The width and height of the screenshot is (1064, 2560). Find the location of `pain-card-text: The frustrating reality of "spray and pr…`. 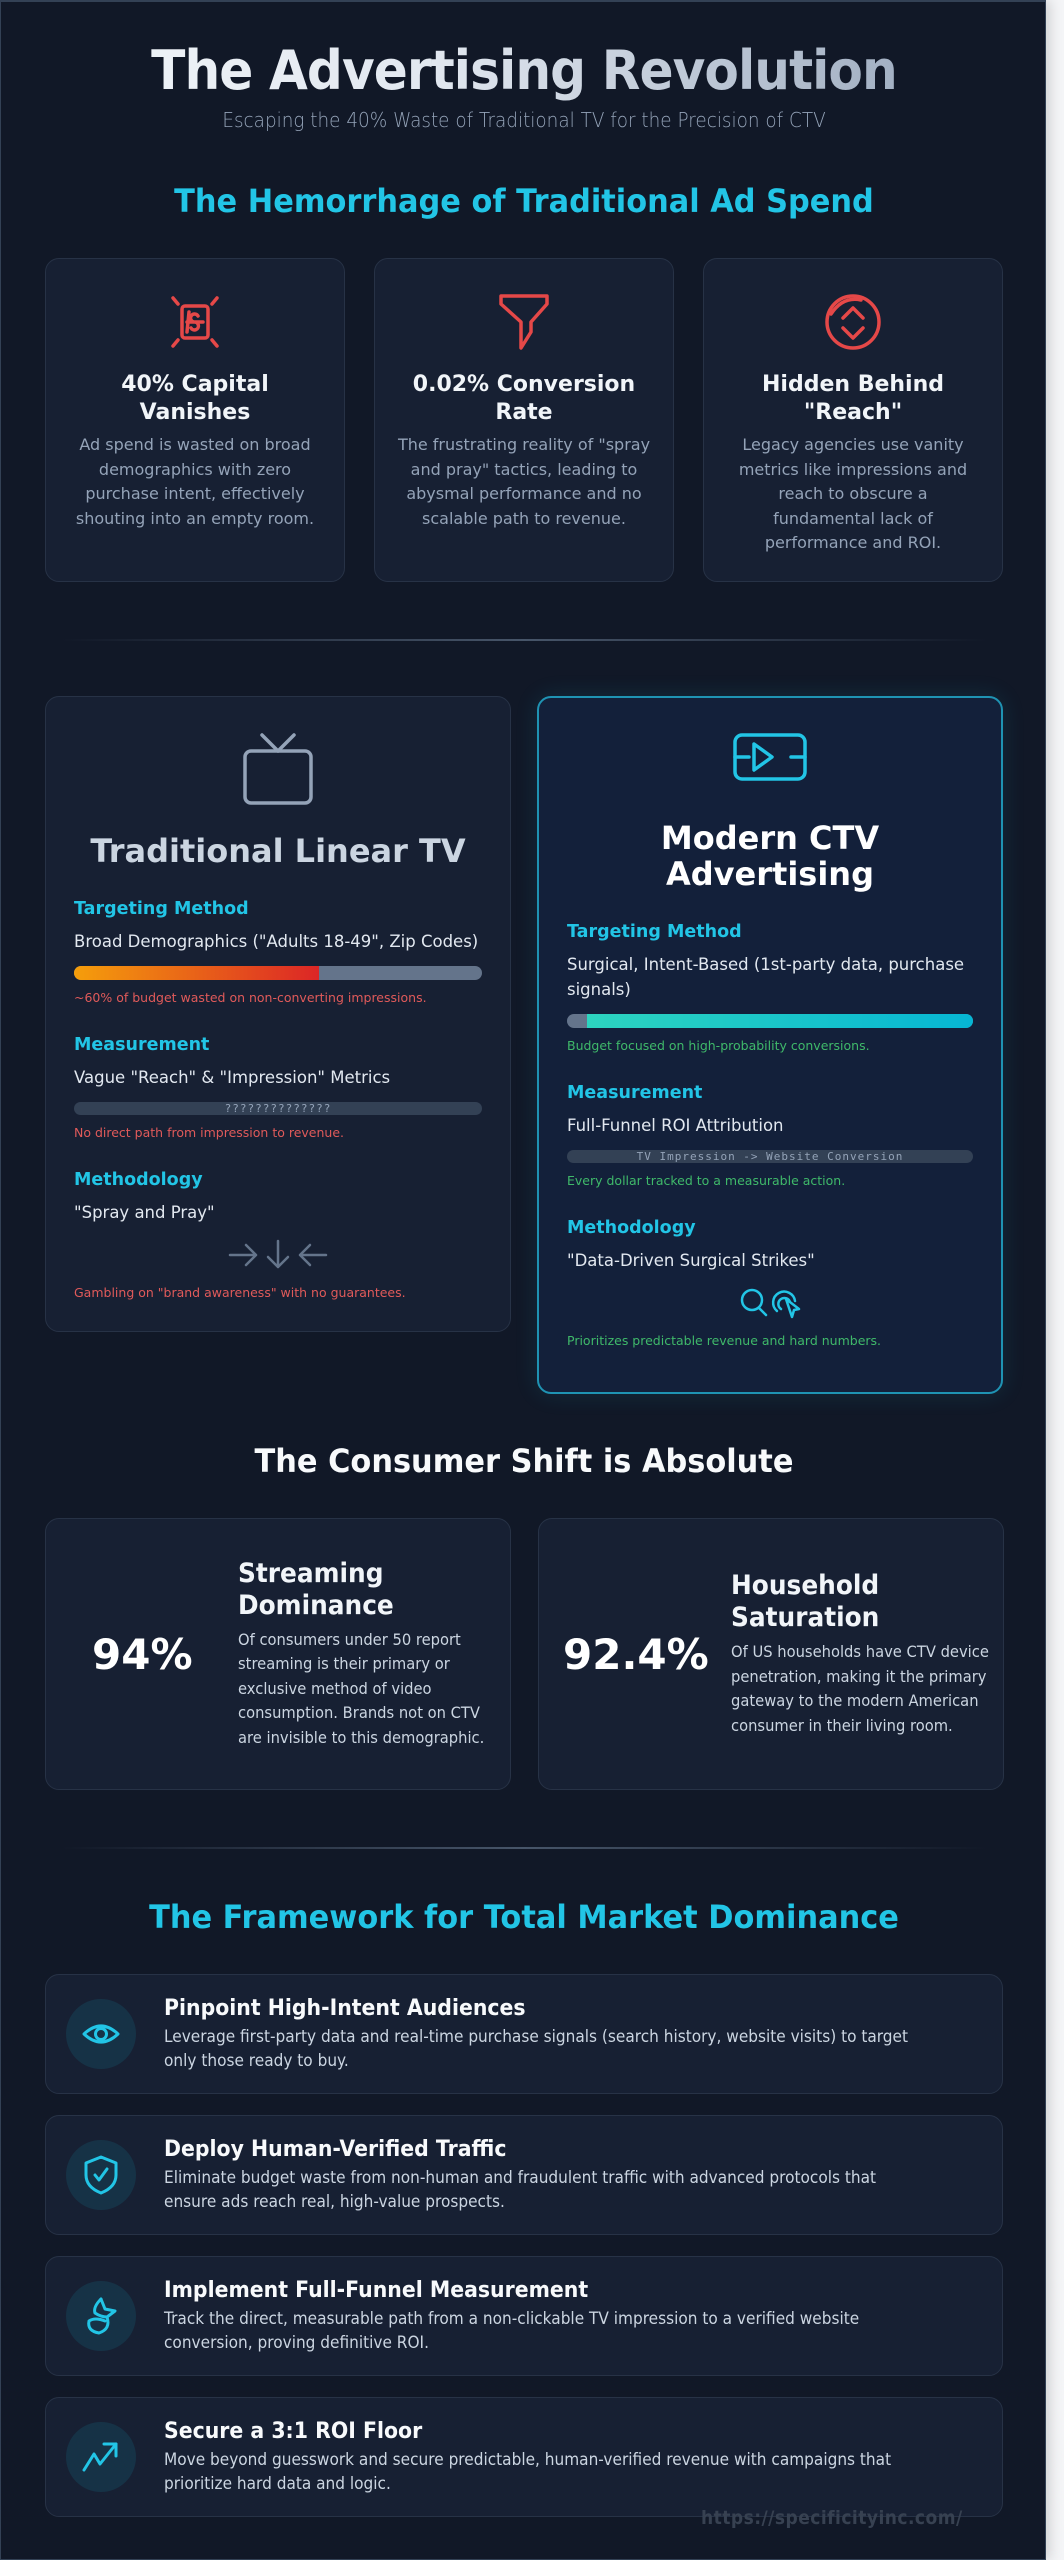

pain-card-text: The frustrating reality of "spray and pr… is located at coordinates (524, 481).